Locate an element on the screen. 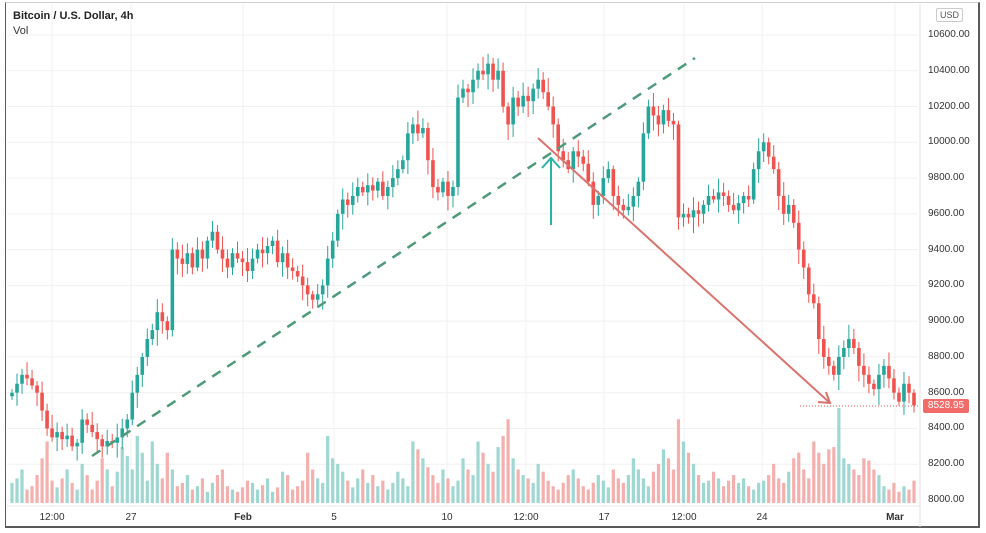 This screenshot has height=533, width=986. price-tick-label: 10200.00 is located at coordinates (949, 106).